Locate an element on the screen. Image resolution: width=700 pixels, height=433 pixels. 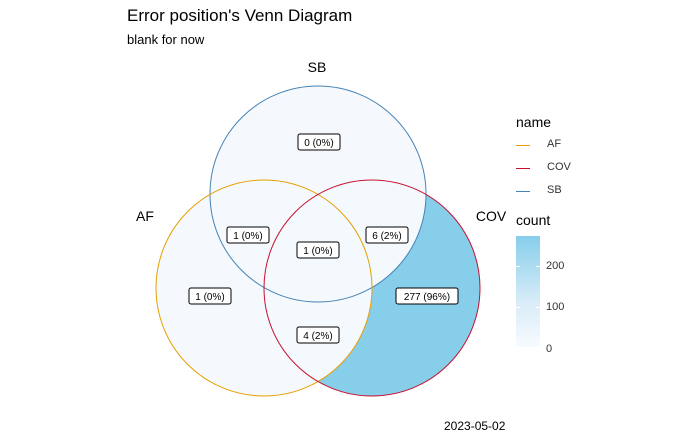
set-label-af: AF is located at coordinates (145, 216).